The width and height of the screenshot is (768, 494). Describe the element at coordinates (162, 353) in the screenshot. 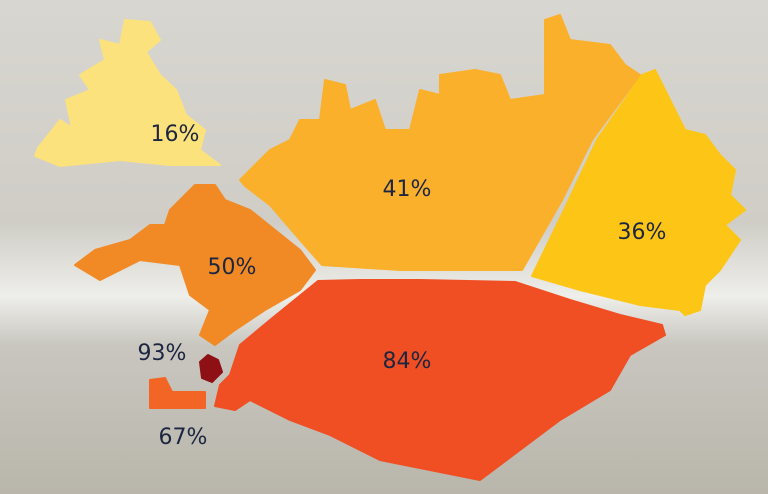

I see `region-label: 93%` at that location.